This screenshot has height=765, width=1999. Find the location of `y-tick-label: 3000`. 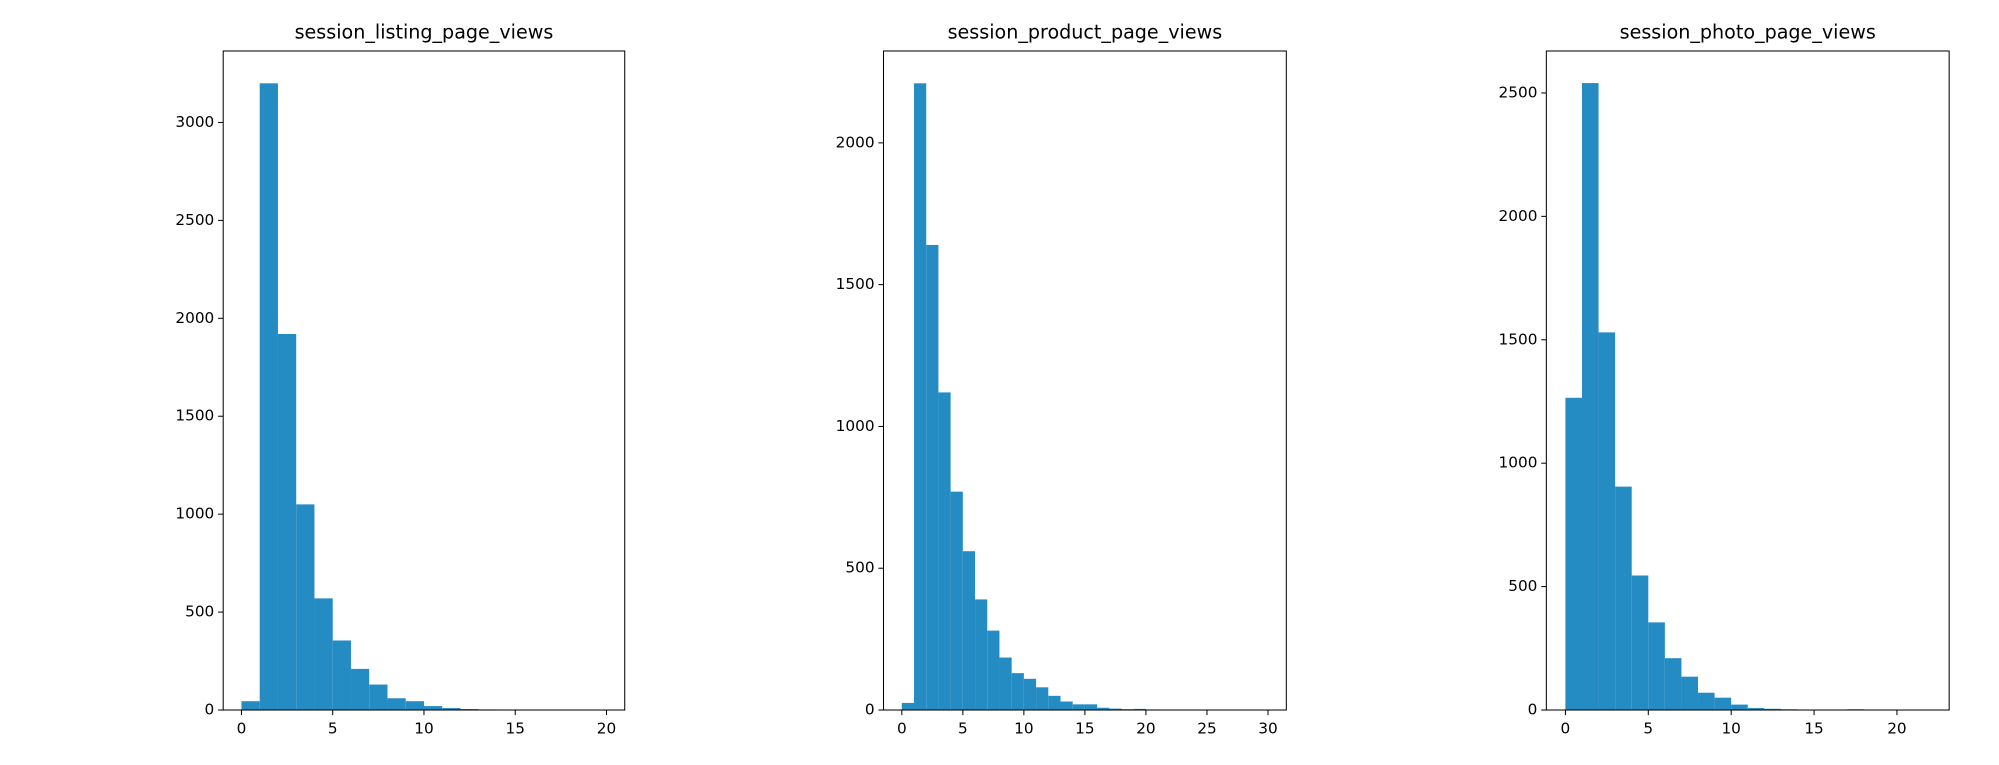

y-tick-label: 3000 is located at coordinates (194, 122).